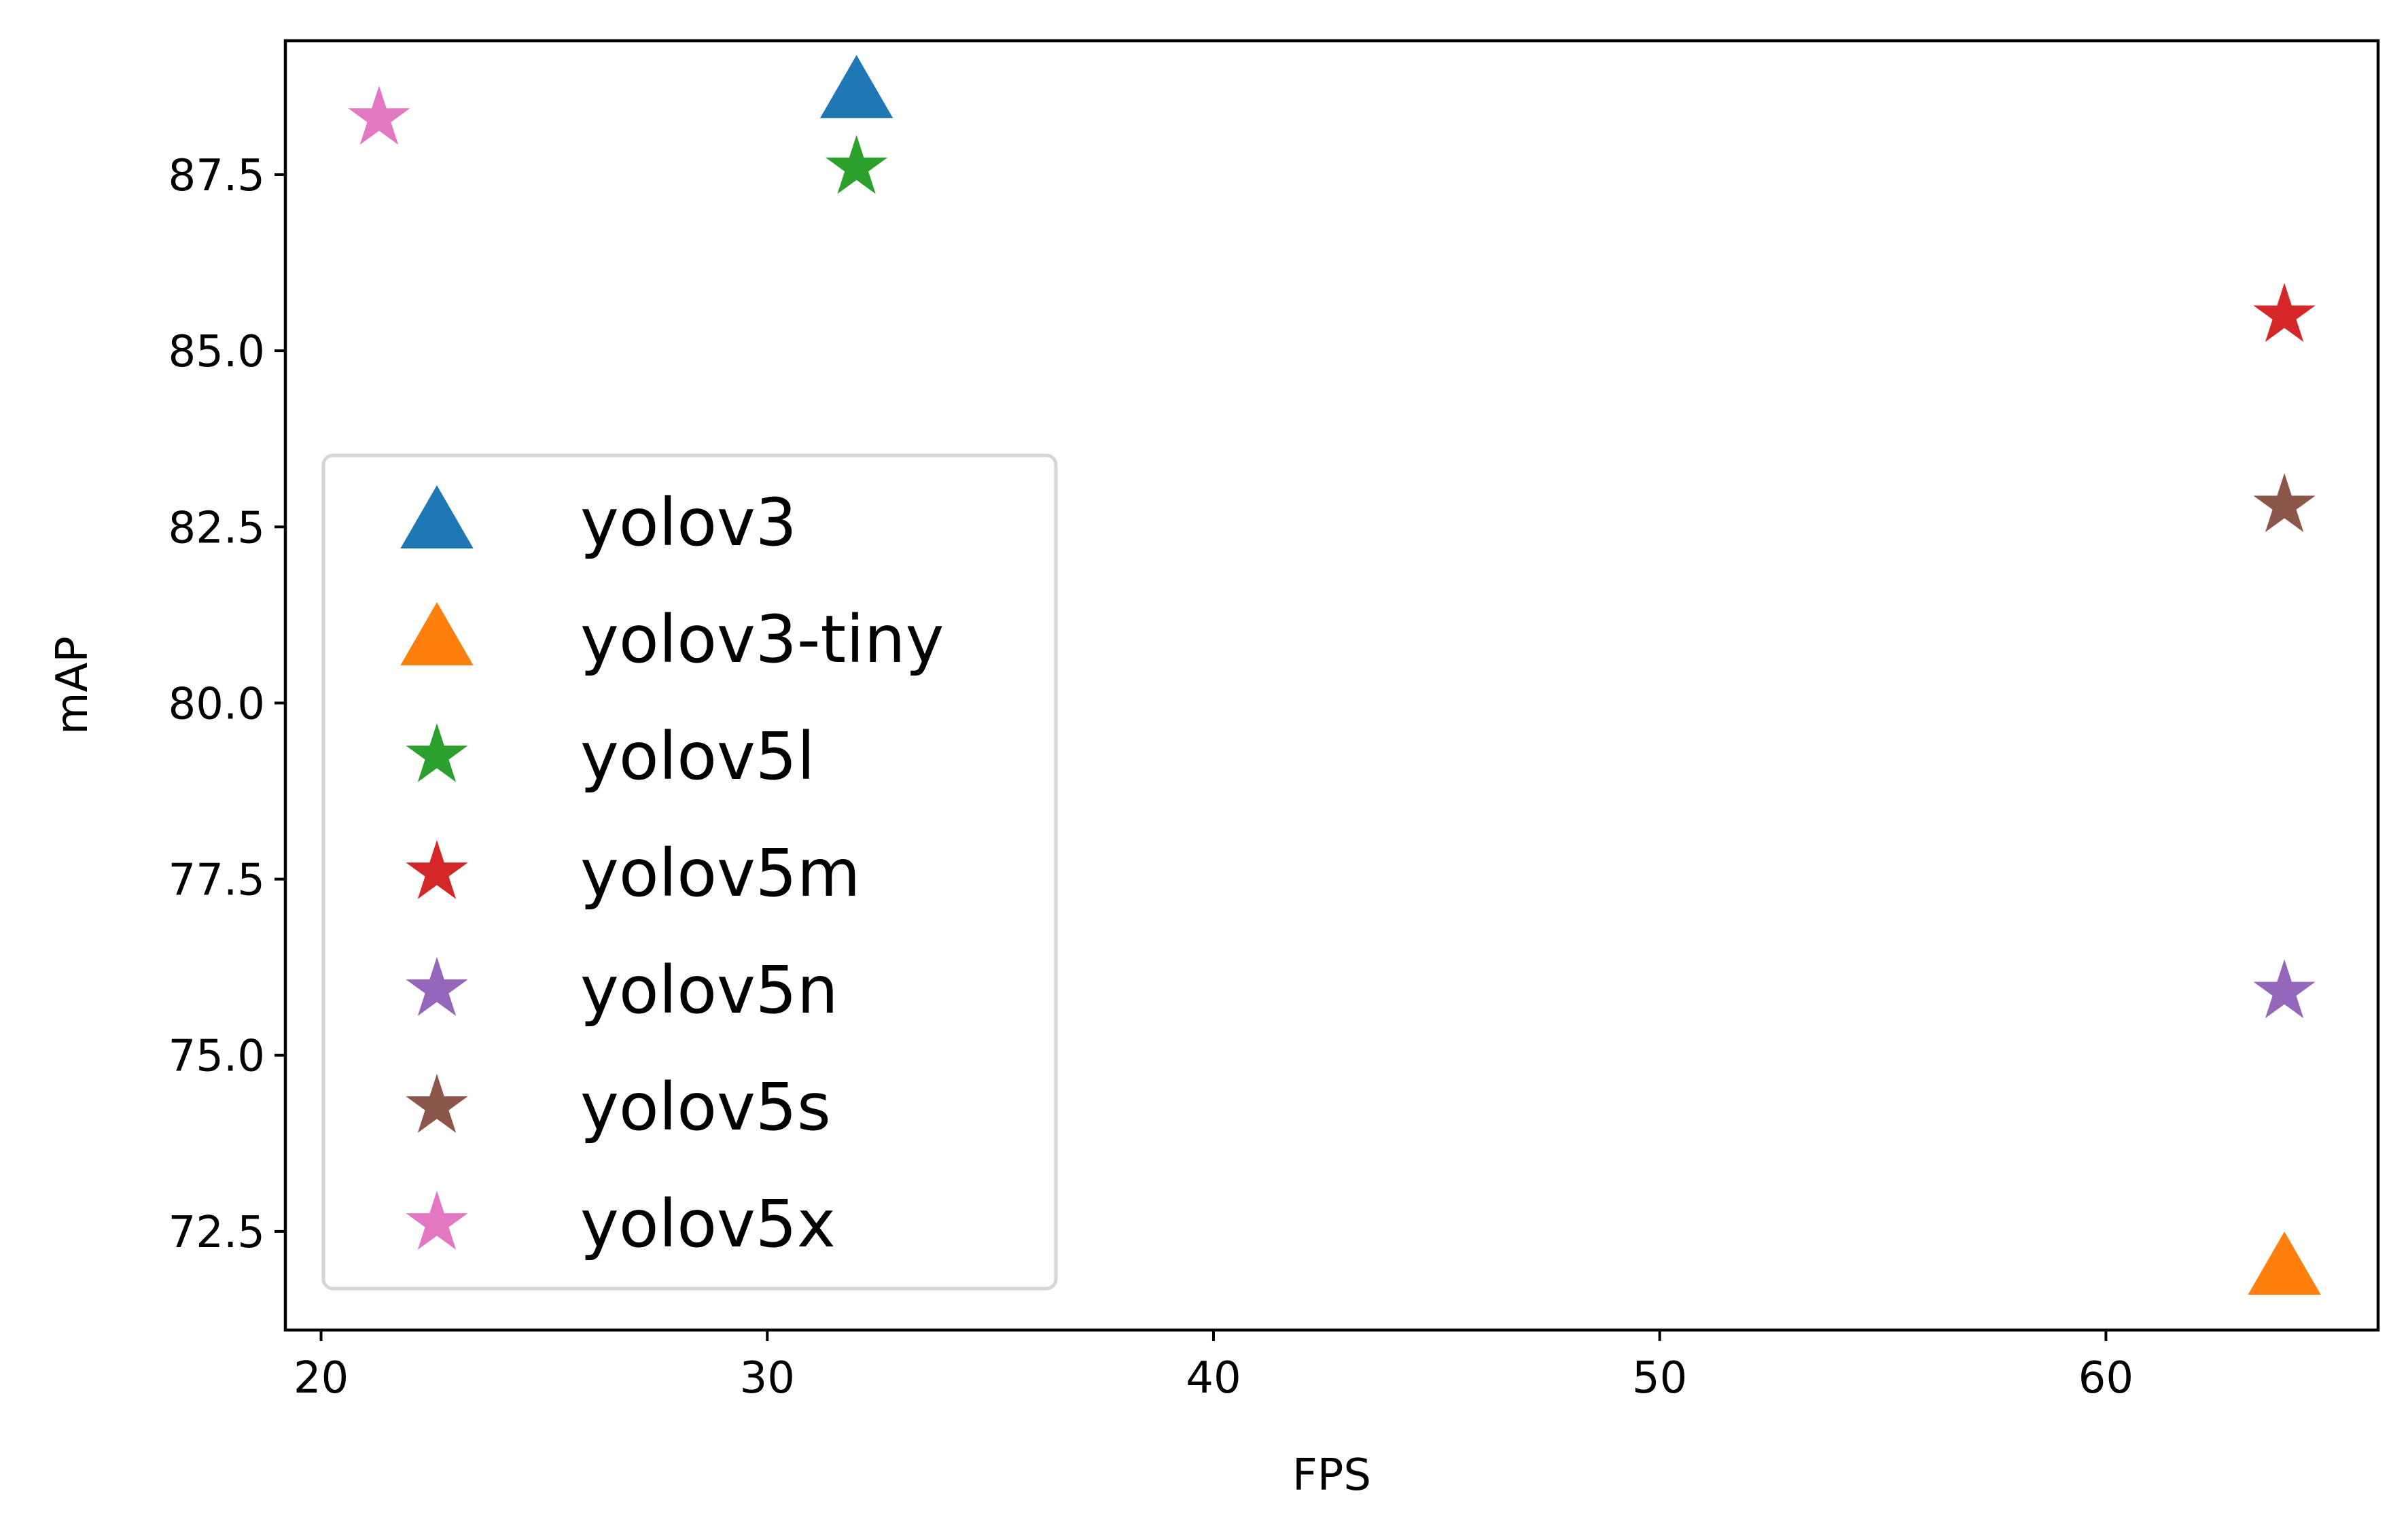  What do you see at coordinates (437, 516) in the screenshot?
I see `legend-marker-yolov3` at bounding box center [437, 516].